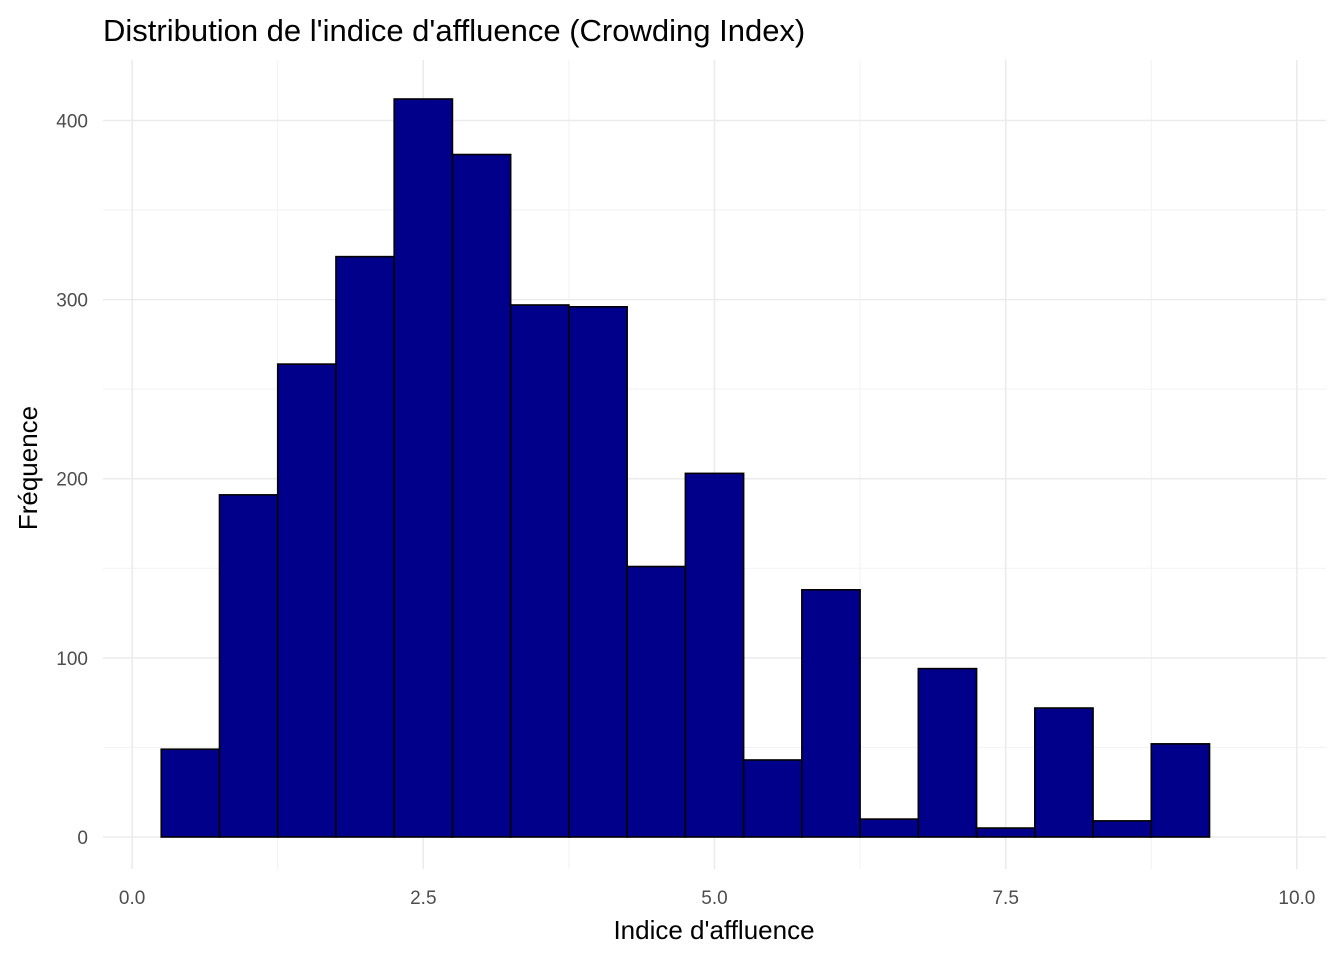  Describe the element at coordinates (1296, 898) in the screenshot. I see `x-tick-label: 10.0` at that location.